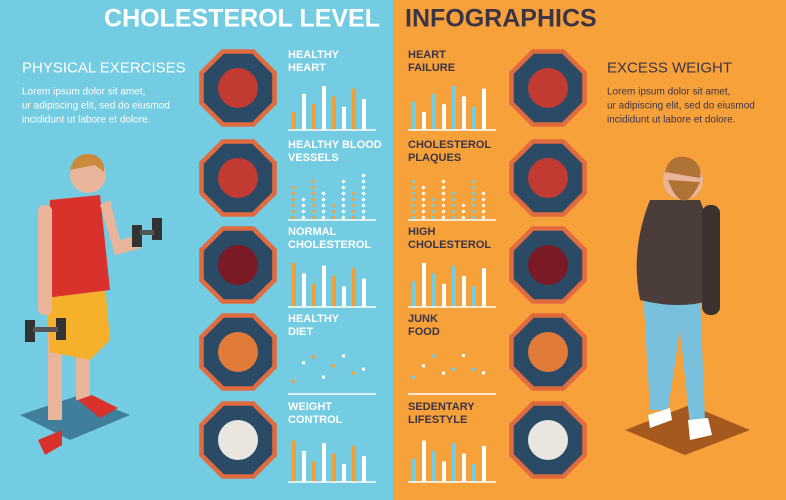 The width and height of the screenshot is (786, 500). What do you see at coordinates (431, 68) in the screenshot?
I see `item-label: FAILURE` at bounding box center [431, 68].